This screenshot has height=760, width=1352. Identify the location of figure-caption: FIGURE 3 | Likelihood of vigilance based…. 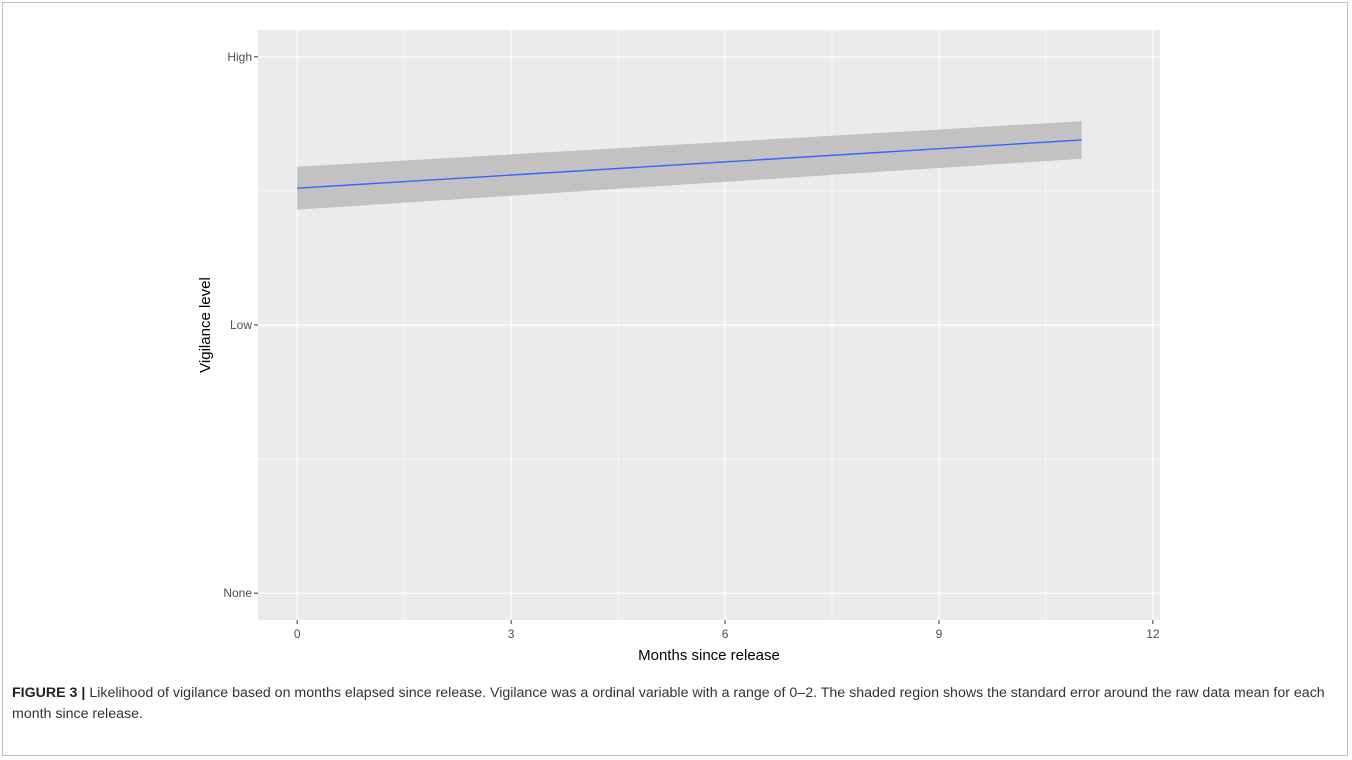
(672, 704).